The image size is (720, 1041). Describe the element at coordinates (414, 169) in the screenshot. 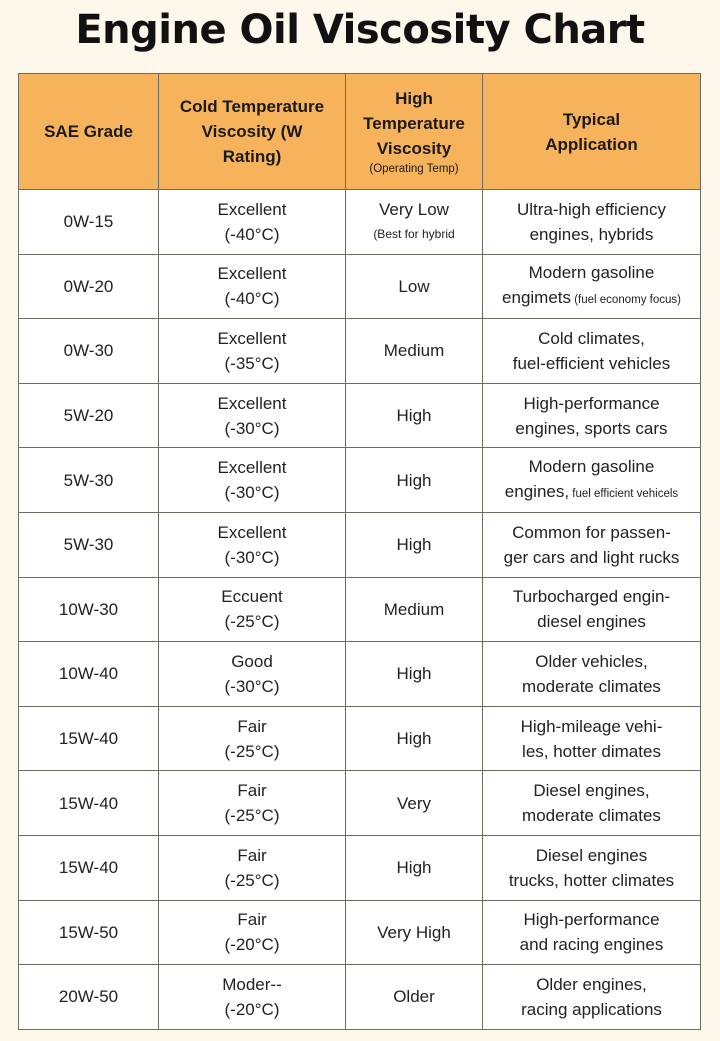

I see `header-high-viscosity-sub: (Operating Temp)` at that location.